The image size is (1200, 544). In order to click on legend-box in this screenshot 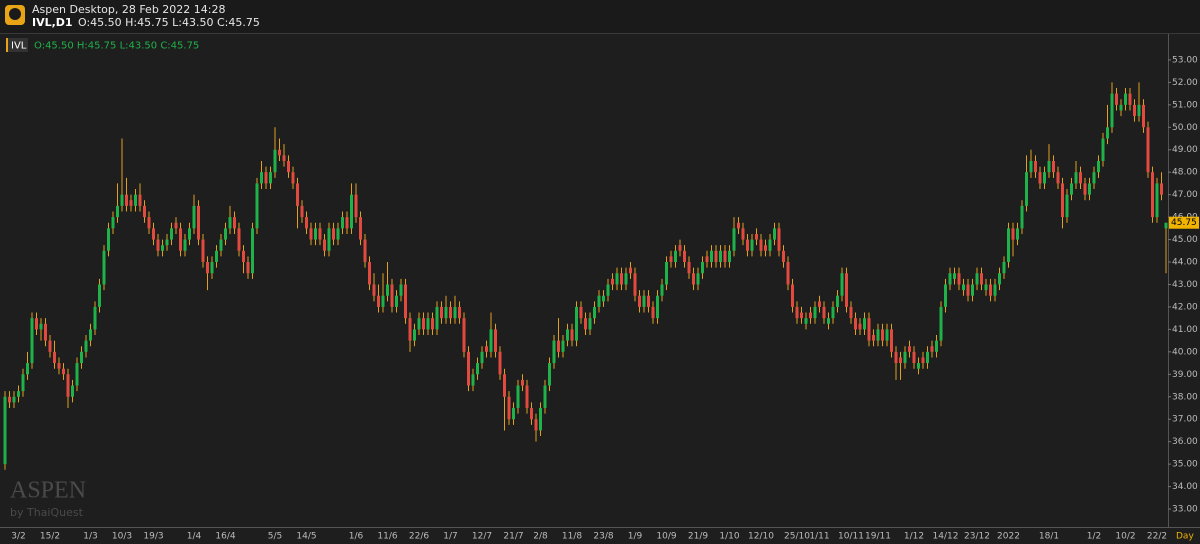, I will do `click(17, 45)`.